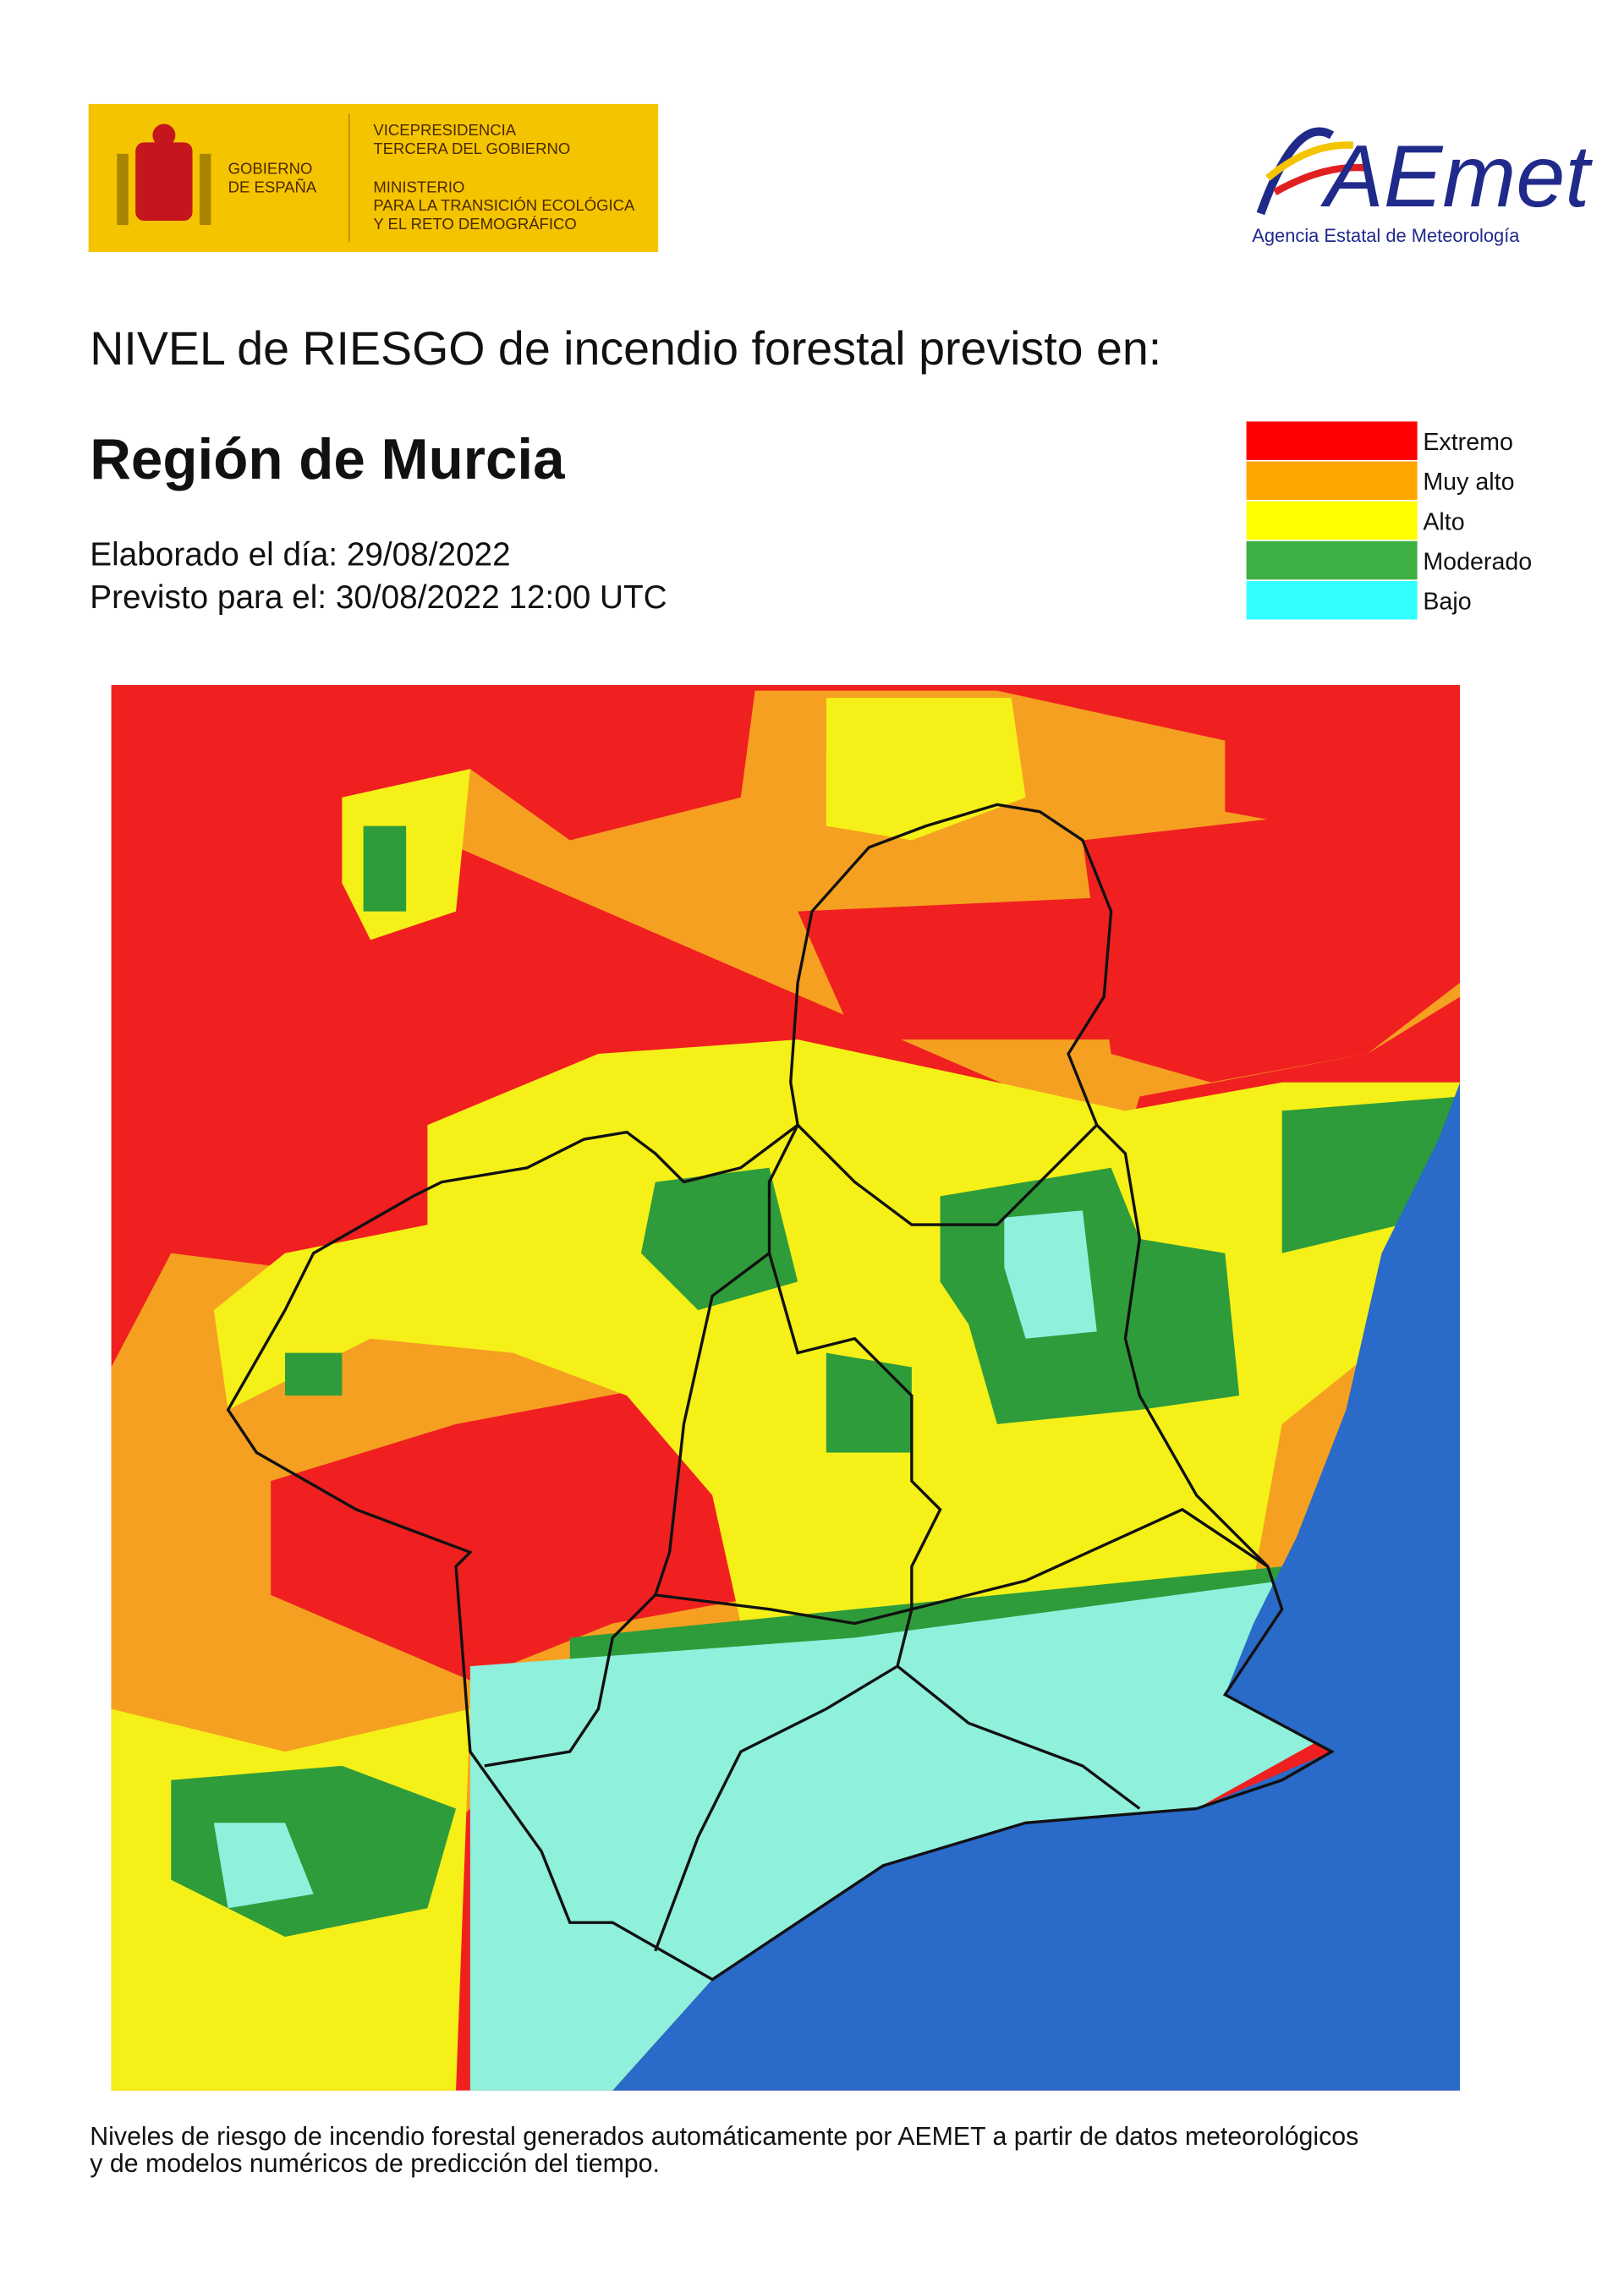 Image resolution: width=1624 pixels, height=2270 pixels. What do you see at coordinates (1386, 235) in the screenshot?
I see `logo-subtitle: Agencia Estatal de Meteorología` at bounding box center [1386, 235].